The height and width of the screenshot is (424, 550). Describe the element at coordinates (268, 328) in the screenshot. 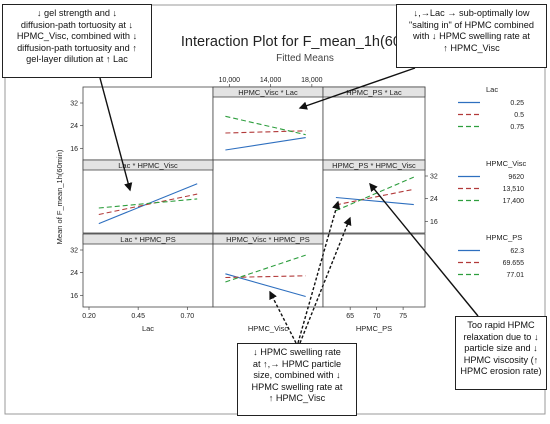

I see `x-axis-label: HPMC_Visc` at that location.